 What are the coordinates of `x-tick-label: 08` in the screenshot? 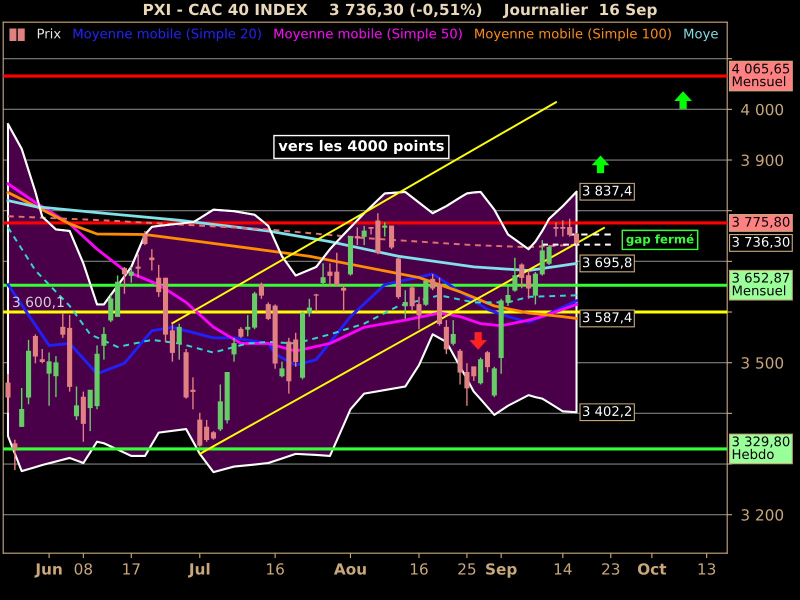 It's located at (83, 569).